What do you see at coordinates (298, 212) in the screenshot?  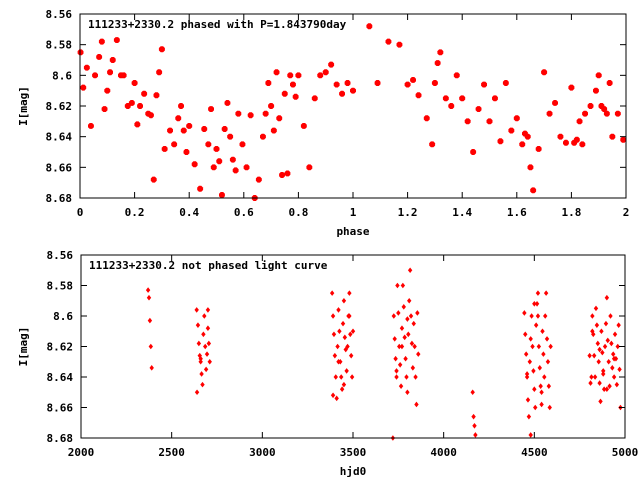 I see `phased-x-tick-label: 0.8` at bounding box center [298, 212].